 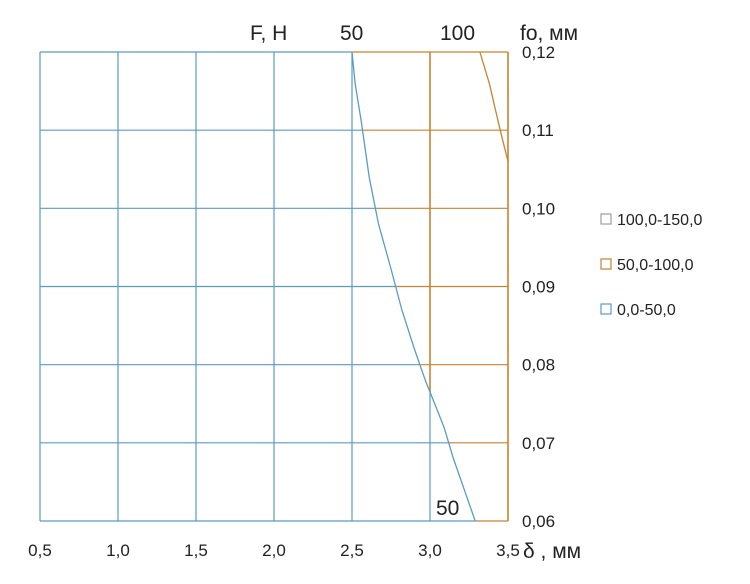 What do you see at coordinates (268, 33) in the screenshot?
I see `top-label: F, H` at bounding box center [268, 33].